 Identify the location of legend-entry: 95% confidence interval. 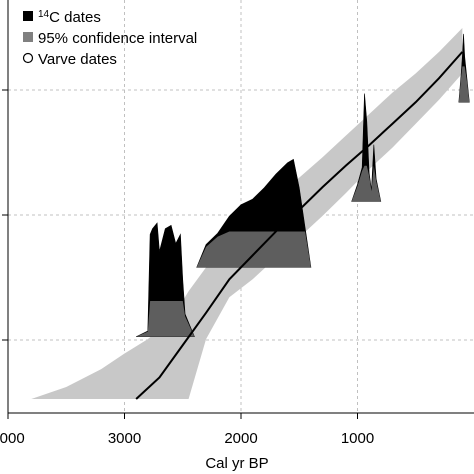
(110, 38).